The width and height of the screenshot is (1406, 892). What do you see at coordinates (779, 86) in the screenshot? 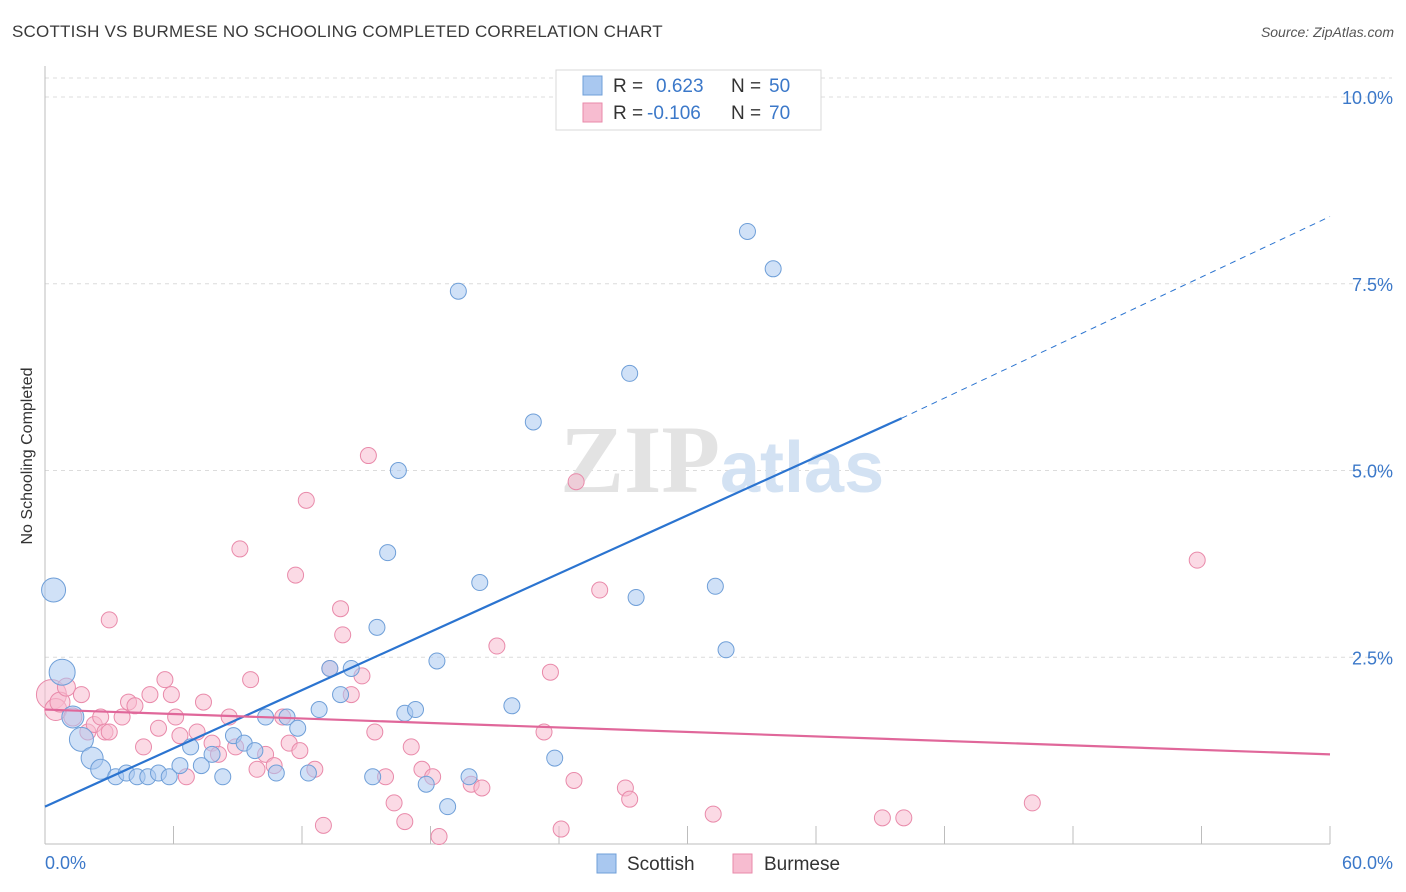
I see `scottish-n-value: 50` at bounding box center [779, 86].